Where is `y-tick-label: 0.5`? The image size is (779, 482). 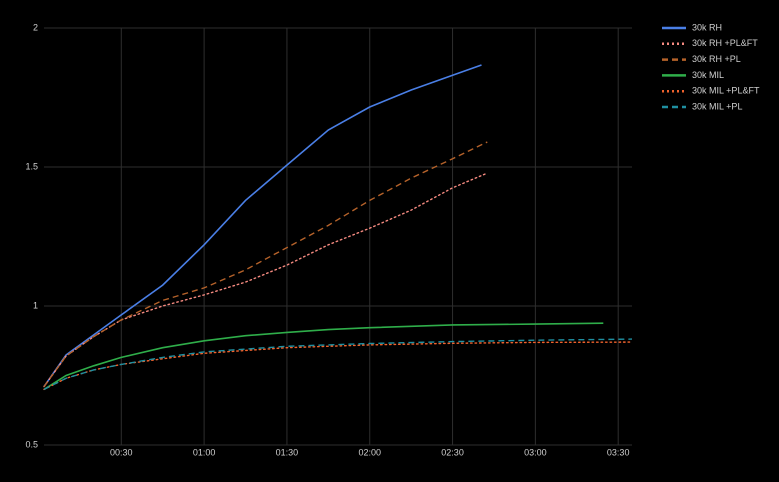
y-tick-label: 0.5 is located at coordinates (31, 444).